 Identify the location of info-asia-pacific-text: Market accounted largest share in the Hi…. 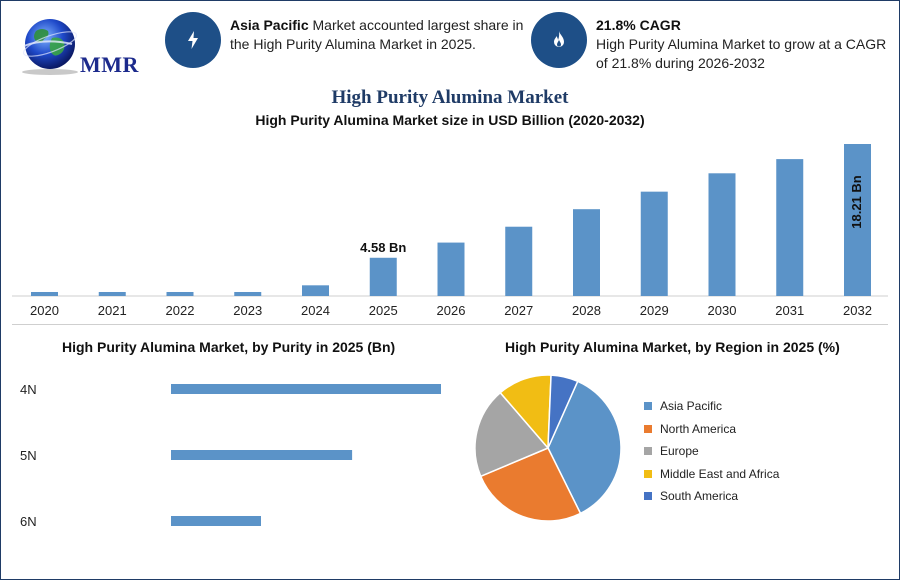
(377, 34).